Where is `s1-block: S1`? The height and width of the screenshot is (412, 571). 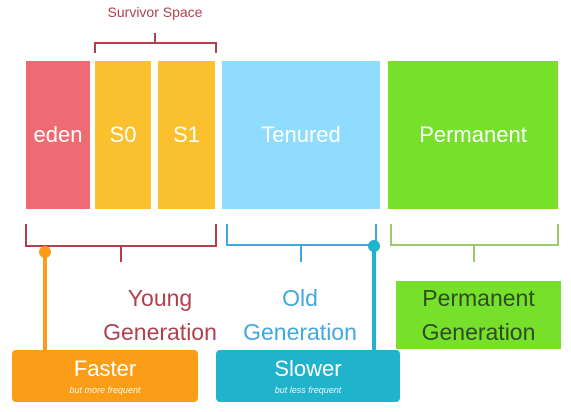 s1-block: S1 is located at coordinates (186, 135).